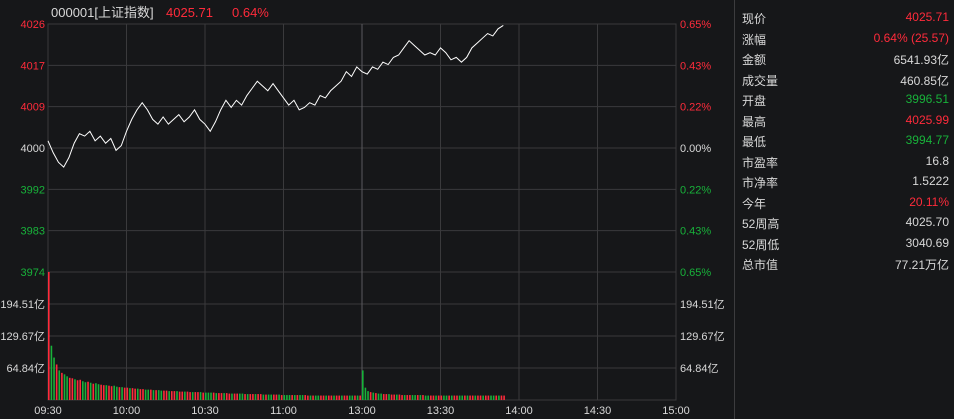  Describe the element at coordinates (842, 244) in the screenshot. I see `quote-row: 52周低 3040.69` at that location.